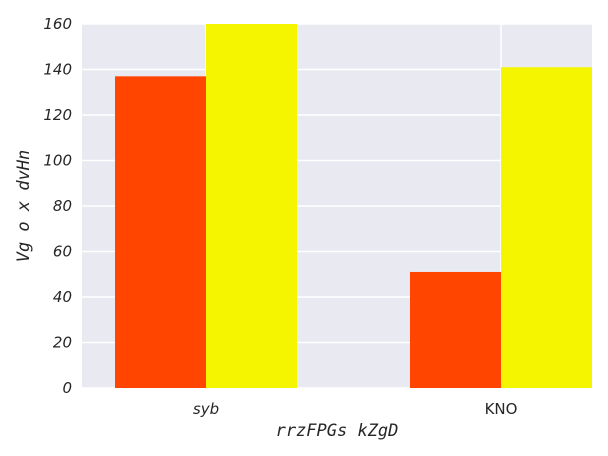  Describe the element at coordinates (62, 297) in the screenshot. I see `y-tick-label: 40` at that location.